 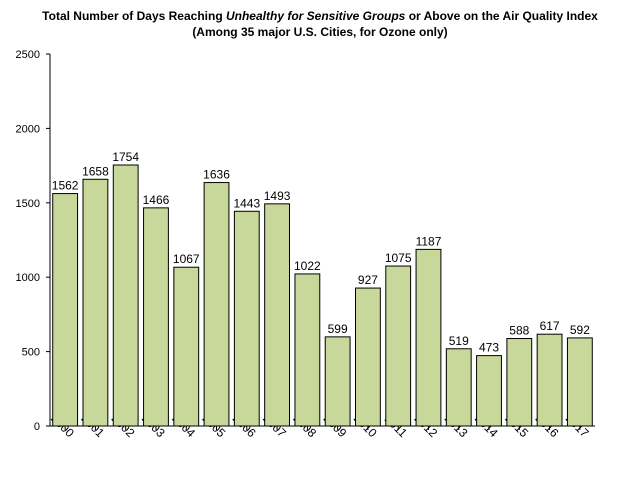 I want to click on bar-2004, so click(x=186, y=346).